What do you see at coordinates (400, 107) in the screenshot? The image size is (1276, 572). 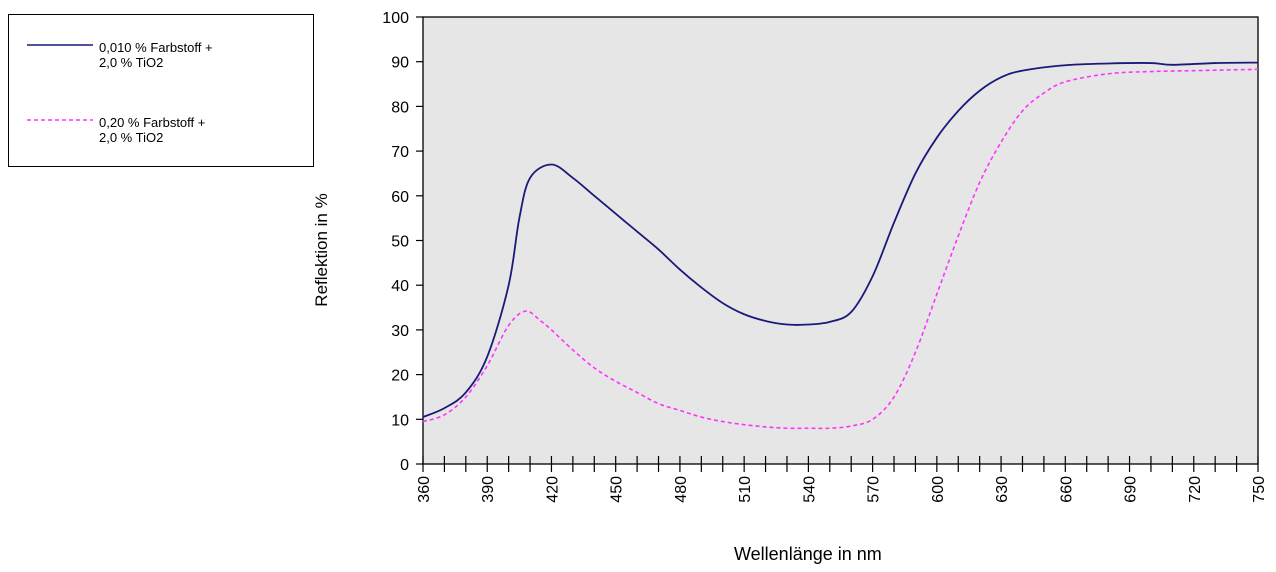 I see `y-tick-label: 80` at bounding box center [400, 107].